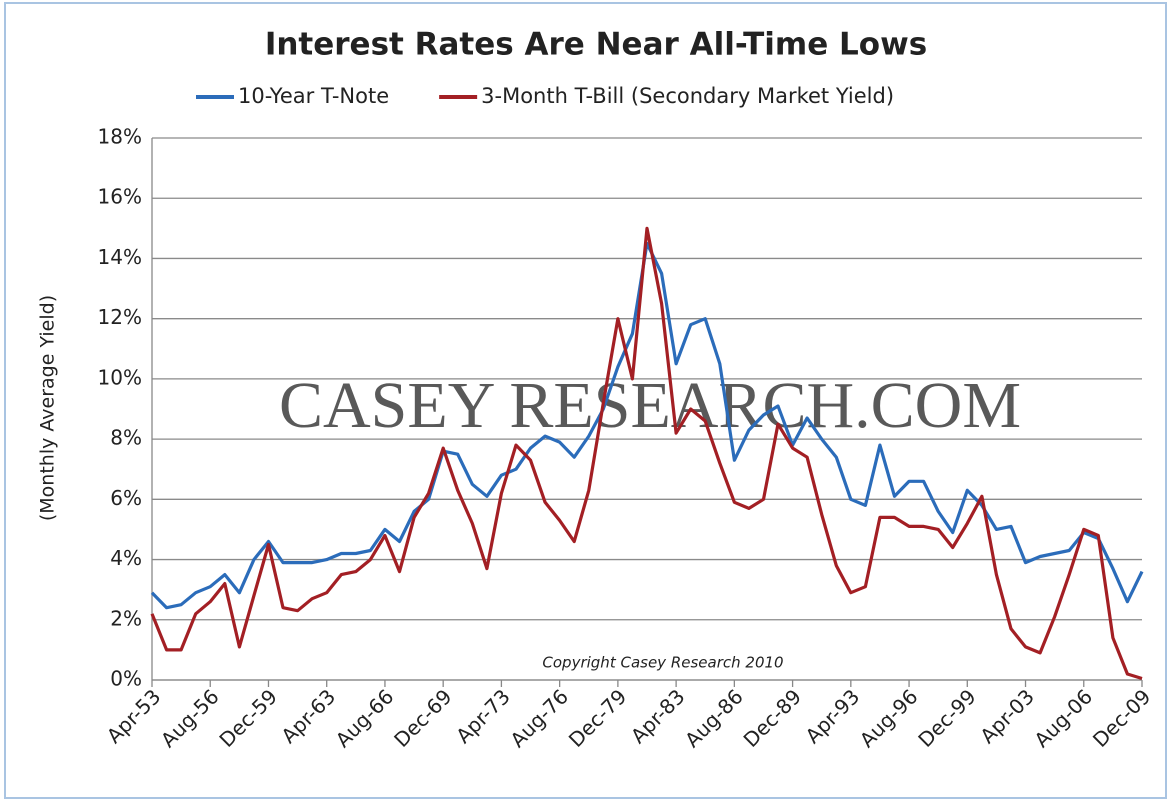 The image size is (1171, 803). Describe the element at coordinates (126, 438) in the screenshot. I see `y-tick-label: 8%` at that location.